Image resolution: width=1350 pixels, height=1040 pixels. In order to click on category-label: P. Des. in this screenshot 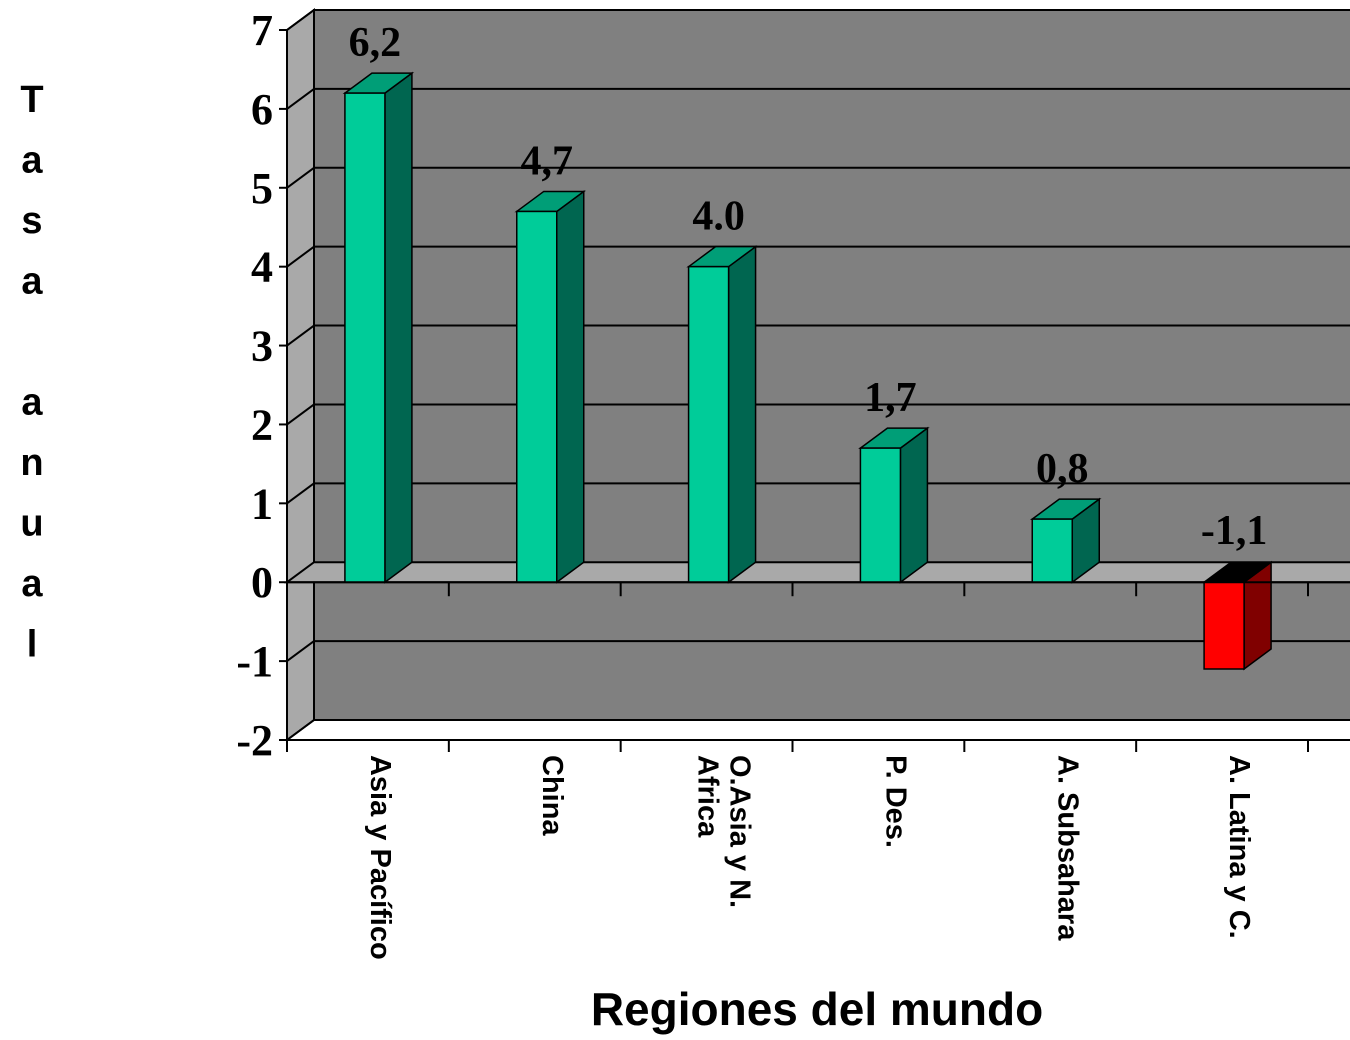, I will do `click(895, 801)`.